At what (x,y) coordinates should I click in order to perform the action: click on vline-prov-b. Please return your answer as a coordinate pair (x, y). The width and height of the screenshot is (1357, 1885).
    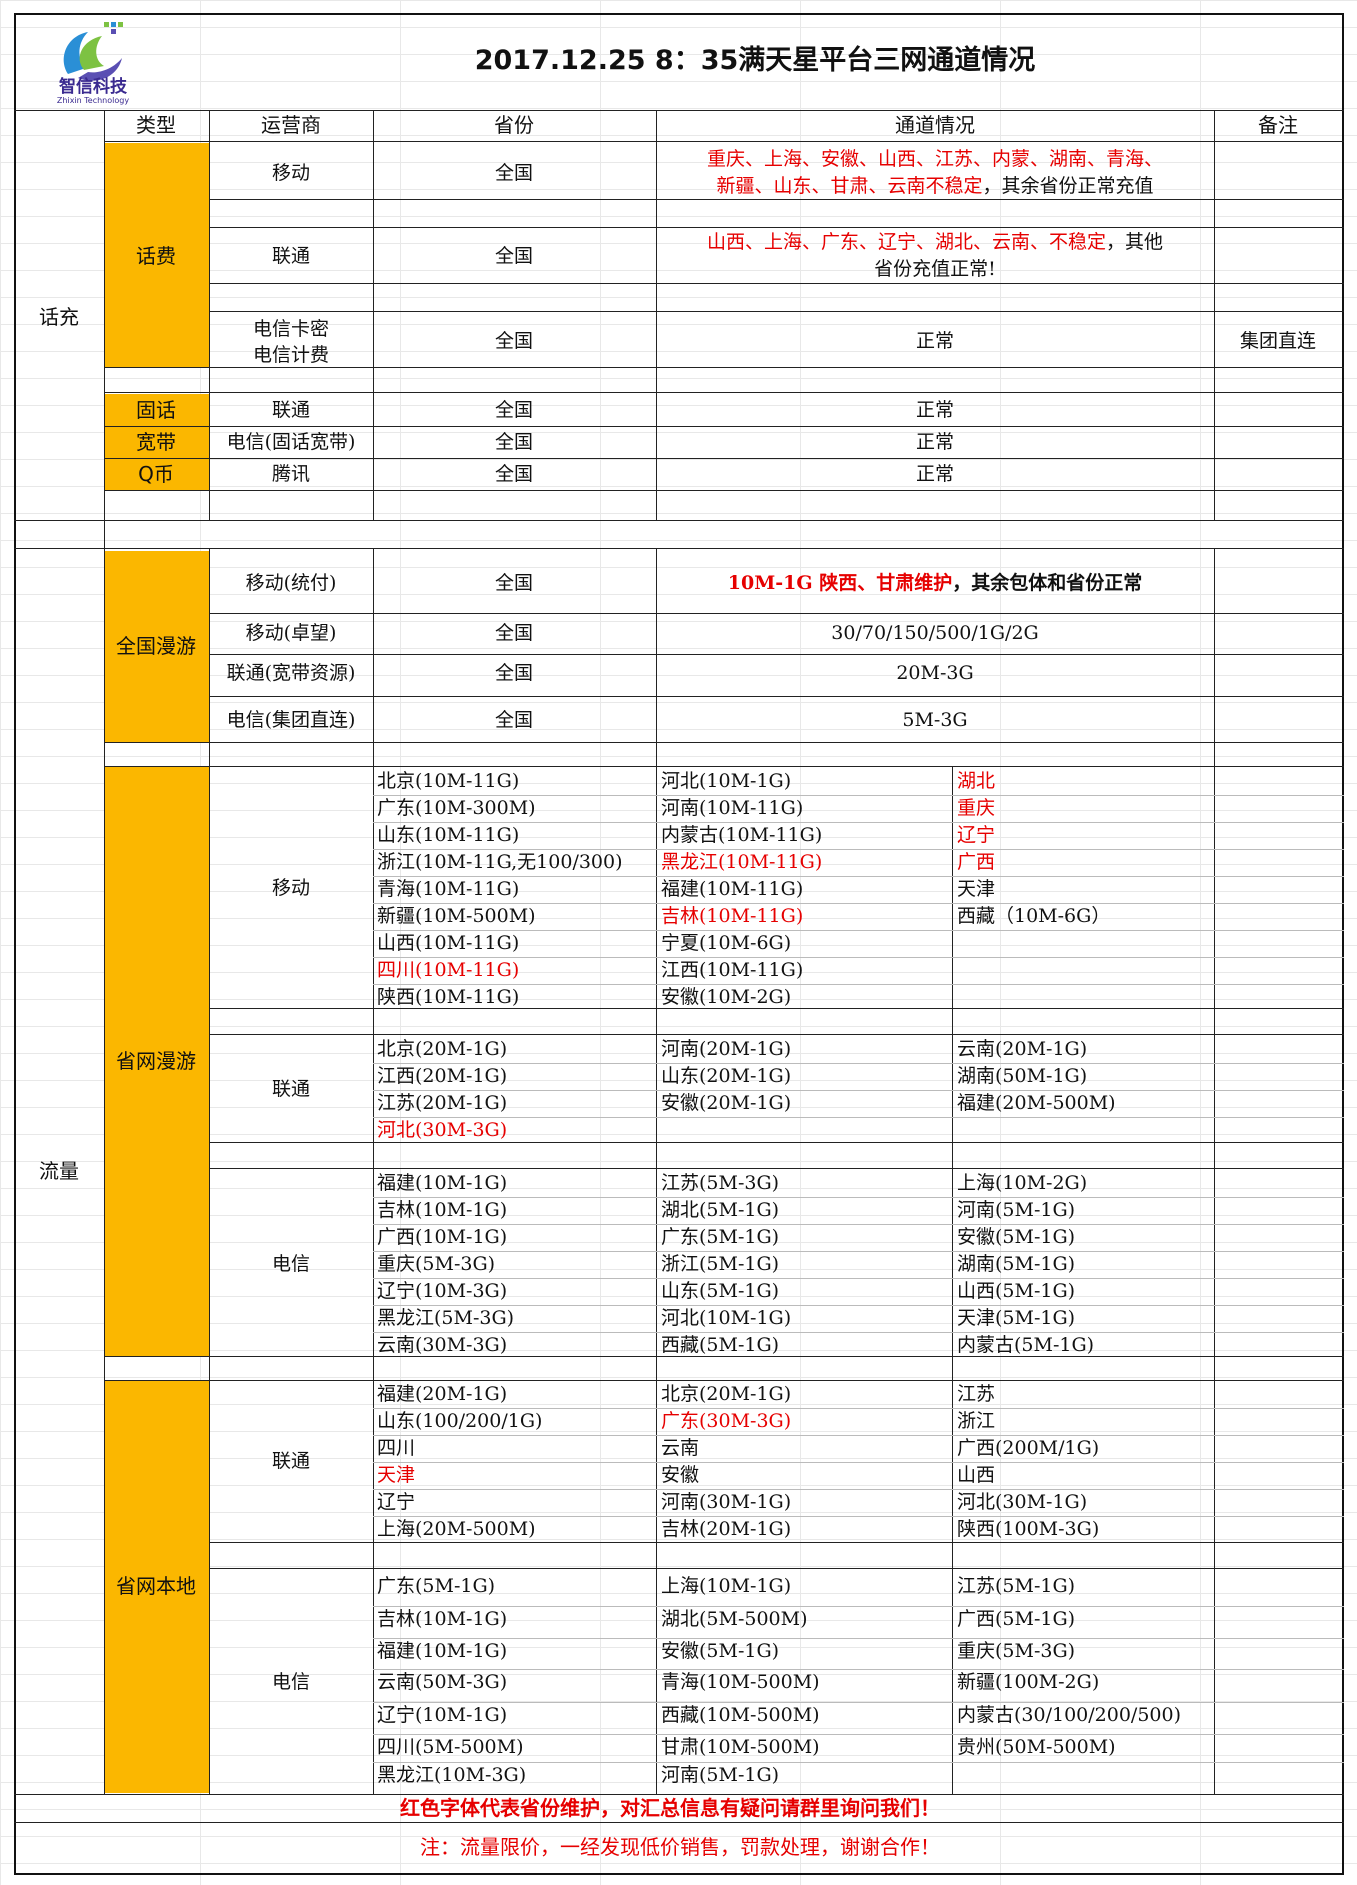
    Looking at the image, I should click on (373, 1171).